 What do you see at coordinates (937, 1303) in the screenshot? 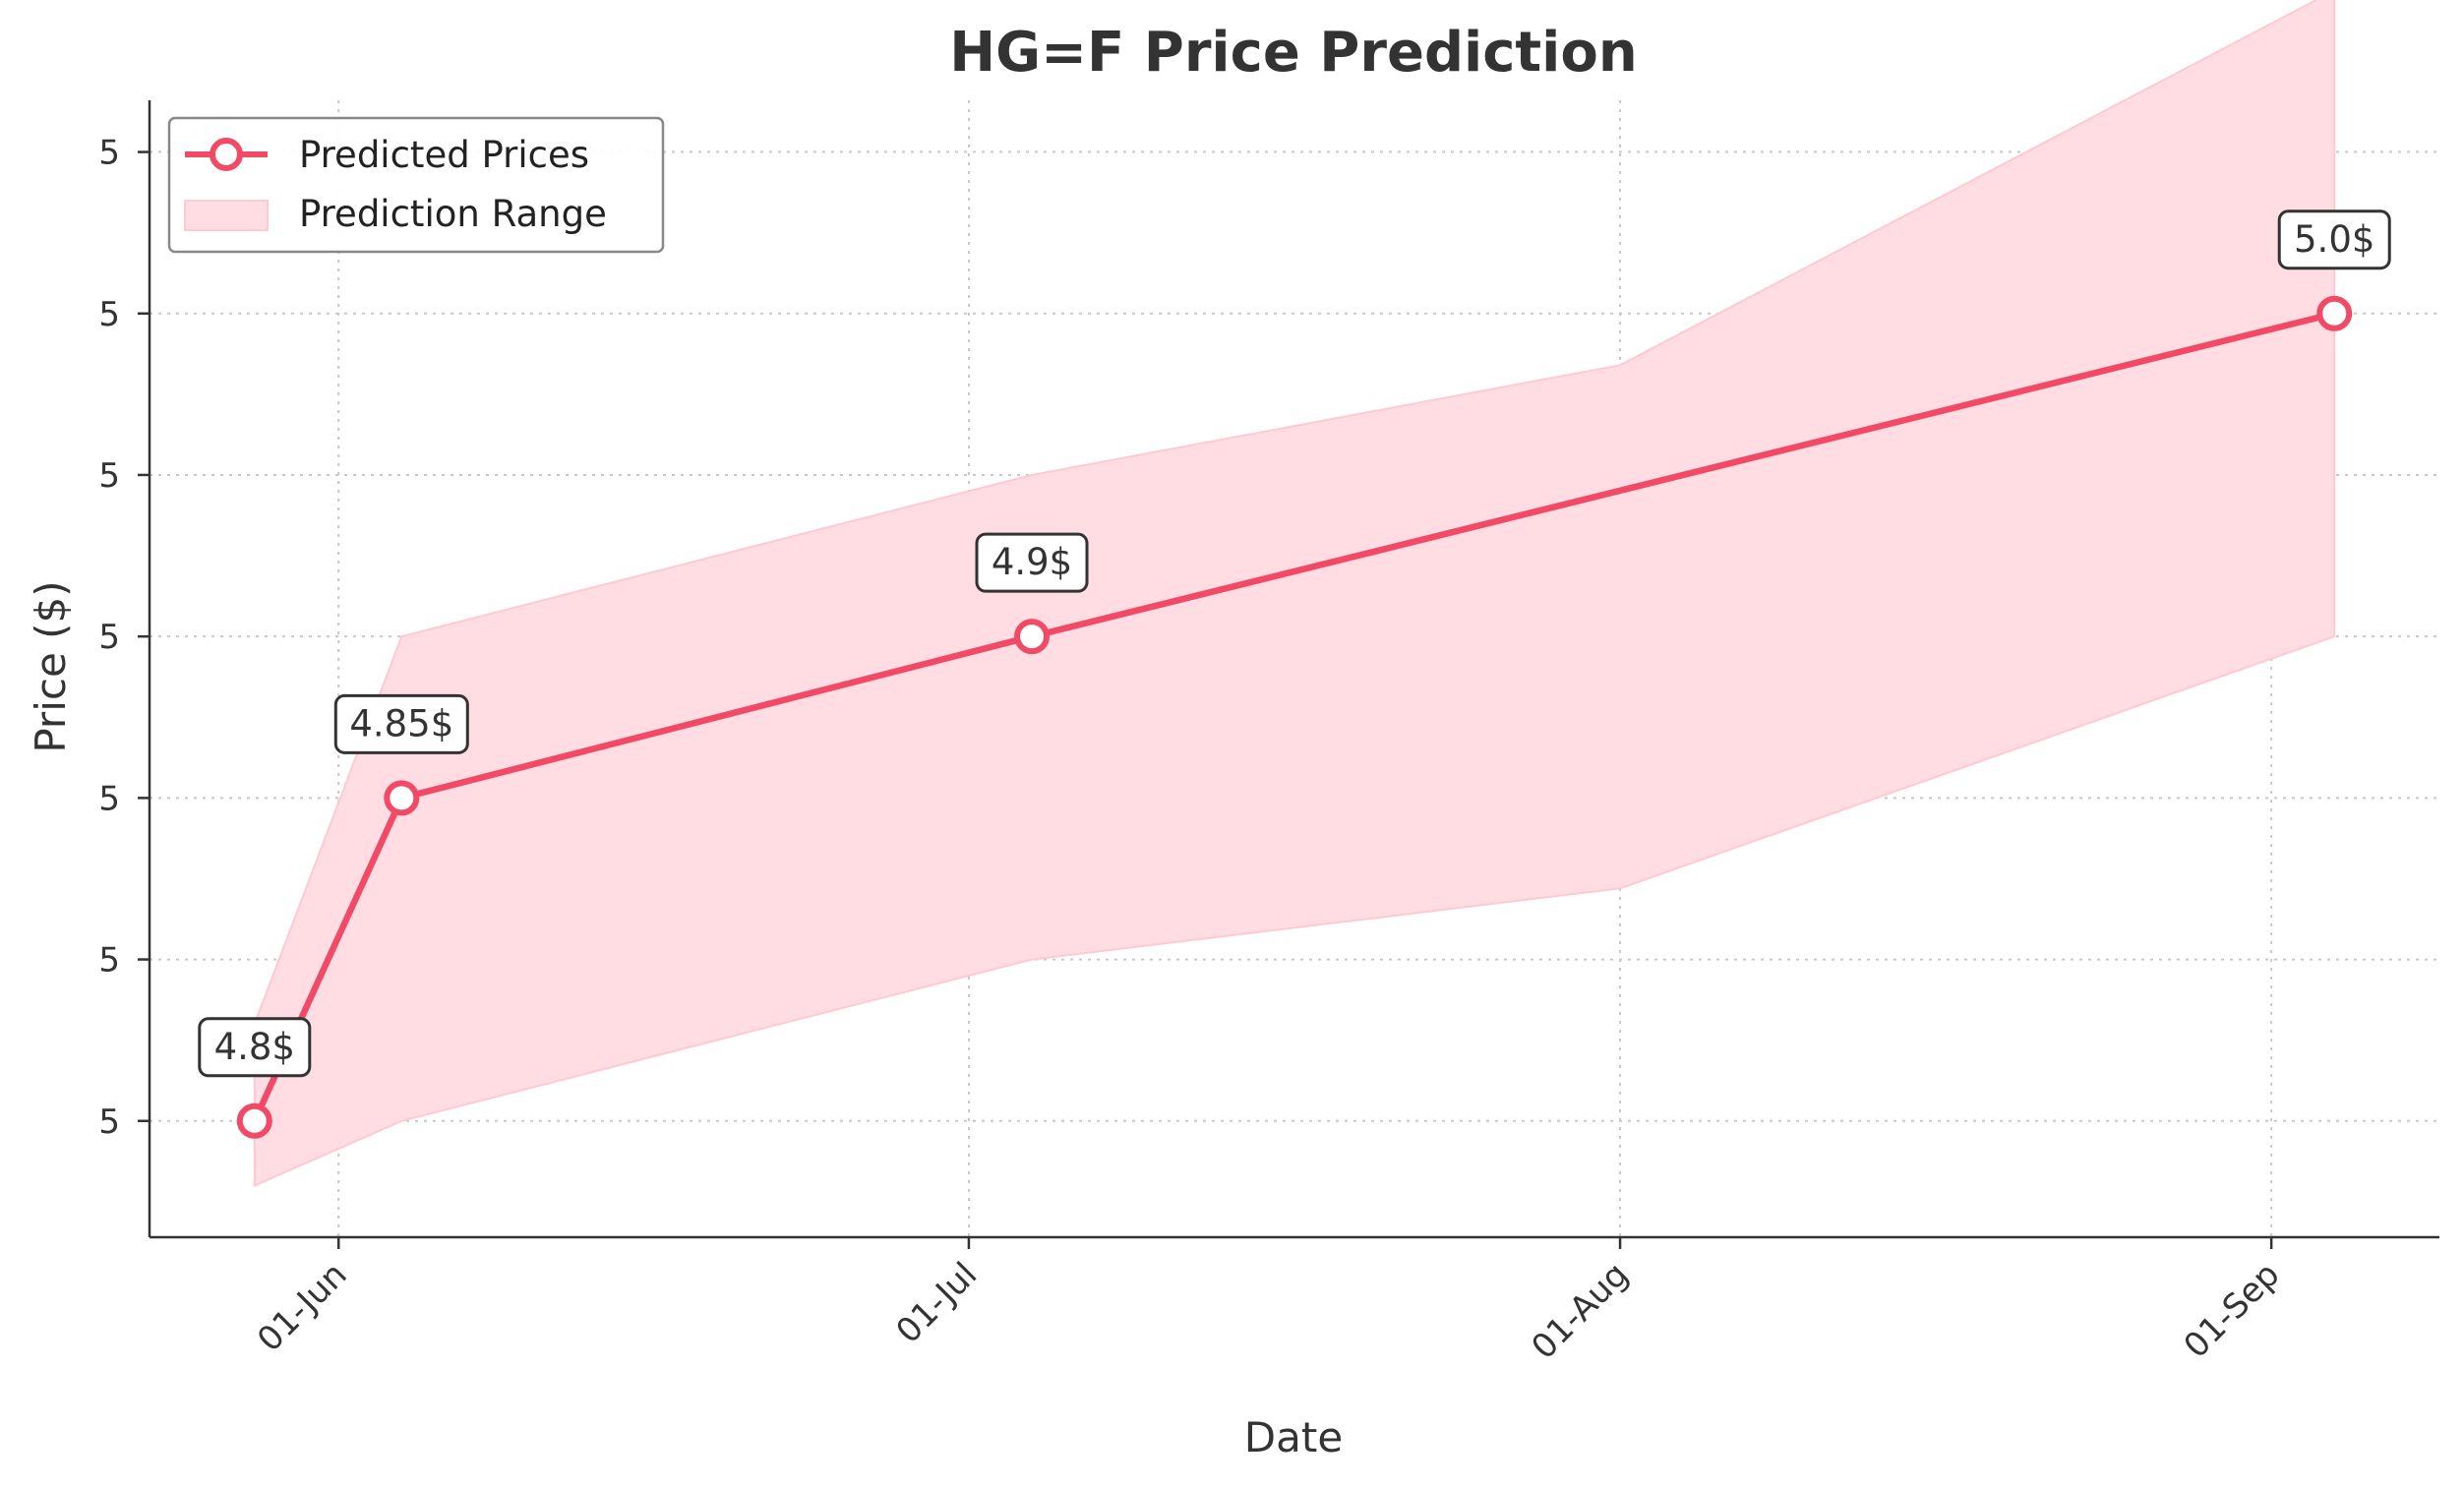
I see `x-tick-label: 01-Jul` at bounding box center [937, 1303].